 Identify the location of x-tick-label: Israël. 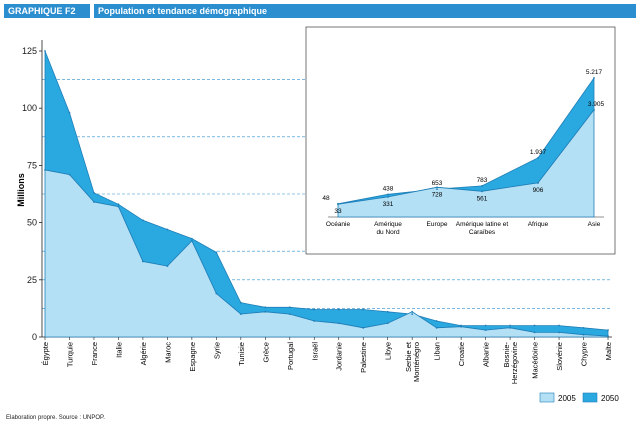
(314, 351).